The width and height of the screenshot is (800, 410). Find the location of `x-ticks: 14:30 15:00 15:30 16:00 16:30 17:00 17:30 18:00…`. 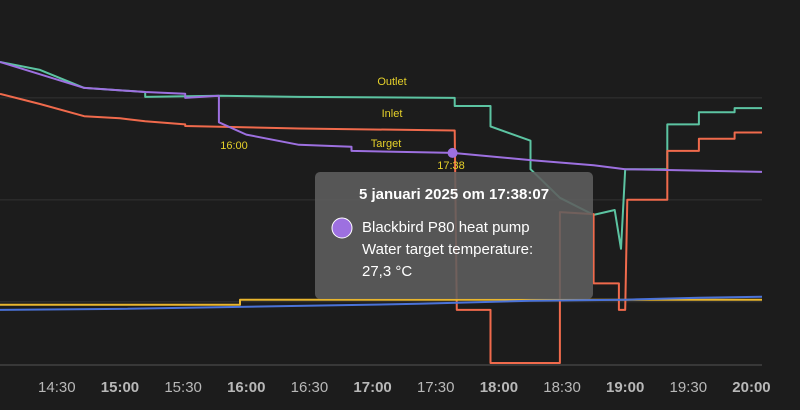

x-ticks: 14:30 15:00 15:30 16:00 16:30 17:00 17:30 18:00… is located at coordinates (404, 387).